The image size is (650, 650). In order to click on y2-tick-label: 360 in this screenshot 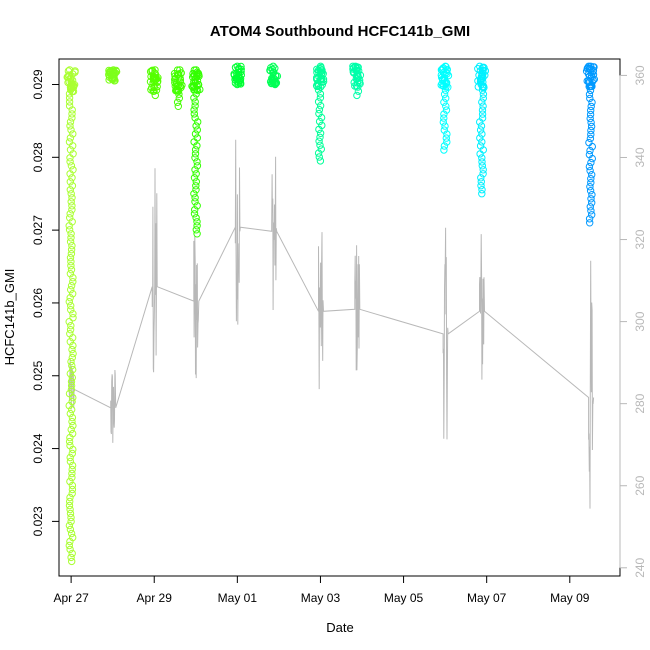, I will do `click(640, 75)`.